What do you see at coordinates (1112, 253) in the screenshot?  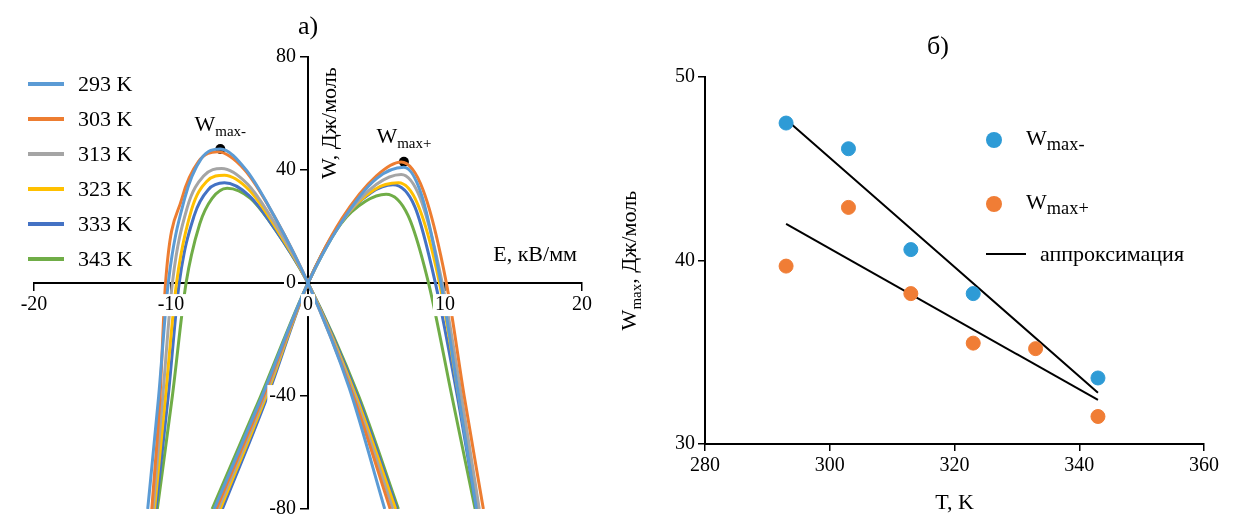 I see `legend-label: аппроксимация` at bounding box center [1112, 253].